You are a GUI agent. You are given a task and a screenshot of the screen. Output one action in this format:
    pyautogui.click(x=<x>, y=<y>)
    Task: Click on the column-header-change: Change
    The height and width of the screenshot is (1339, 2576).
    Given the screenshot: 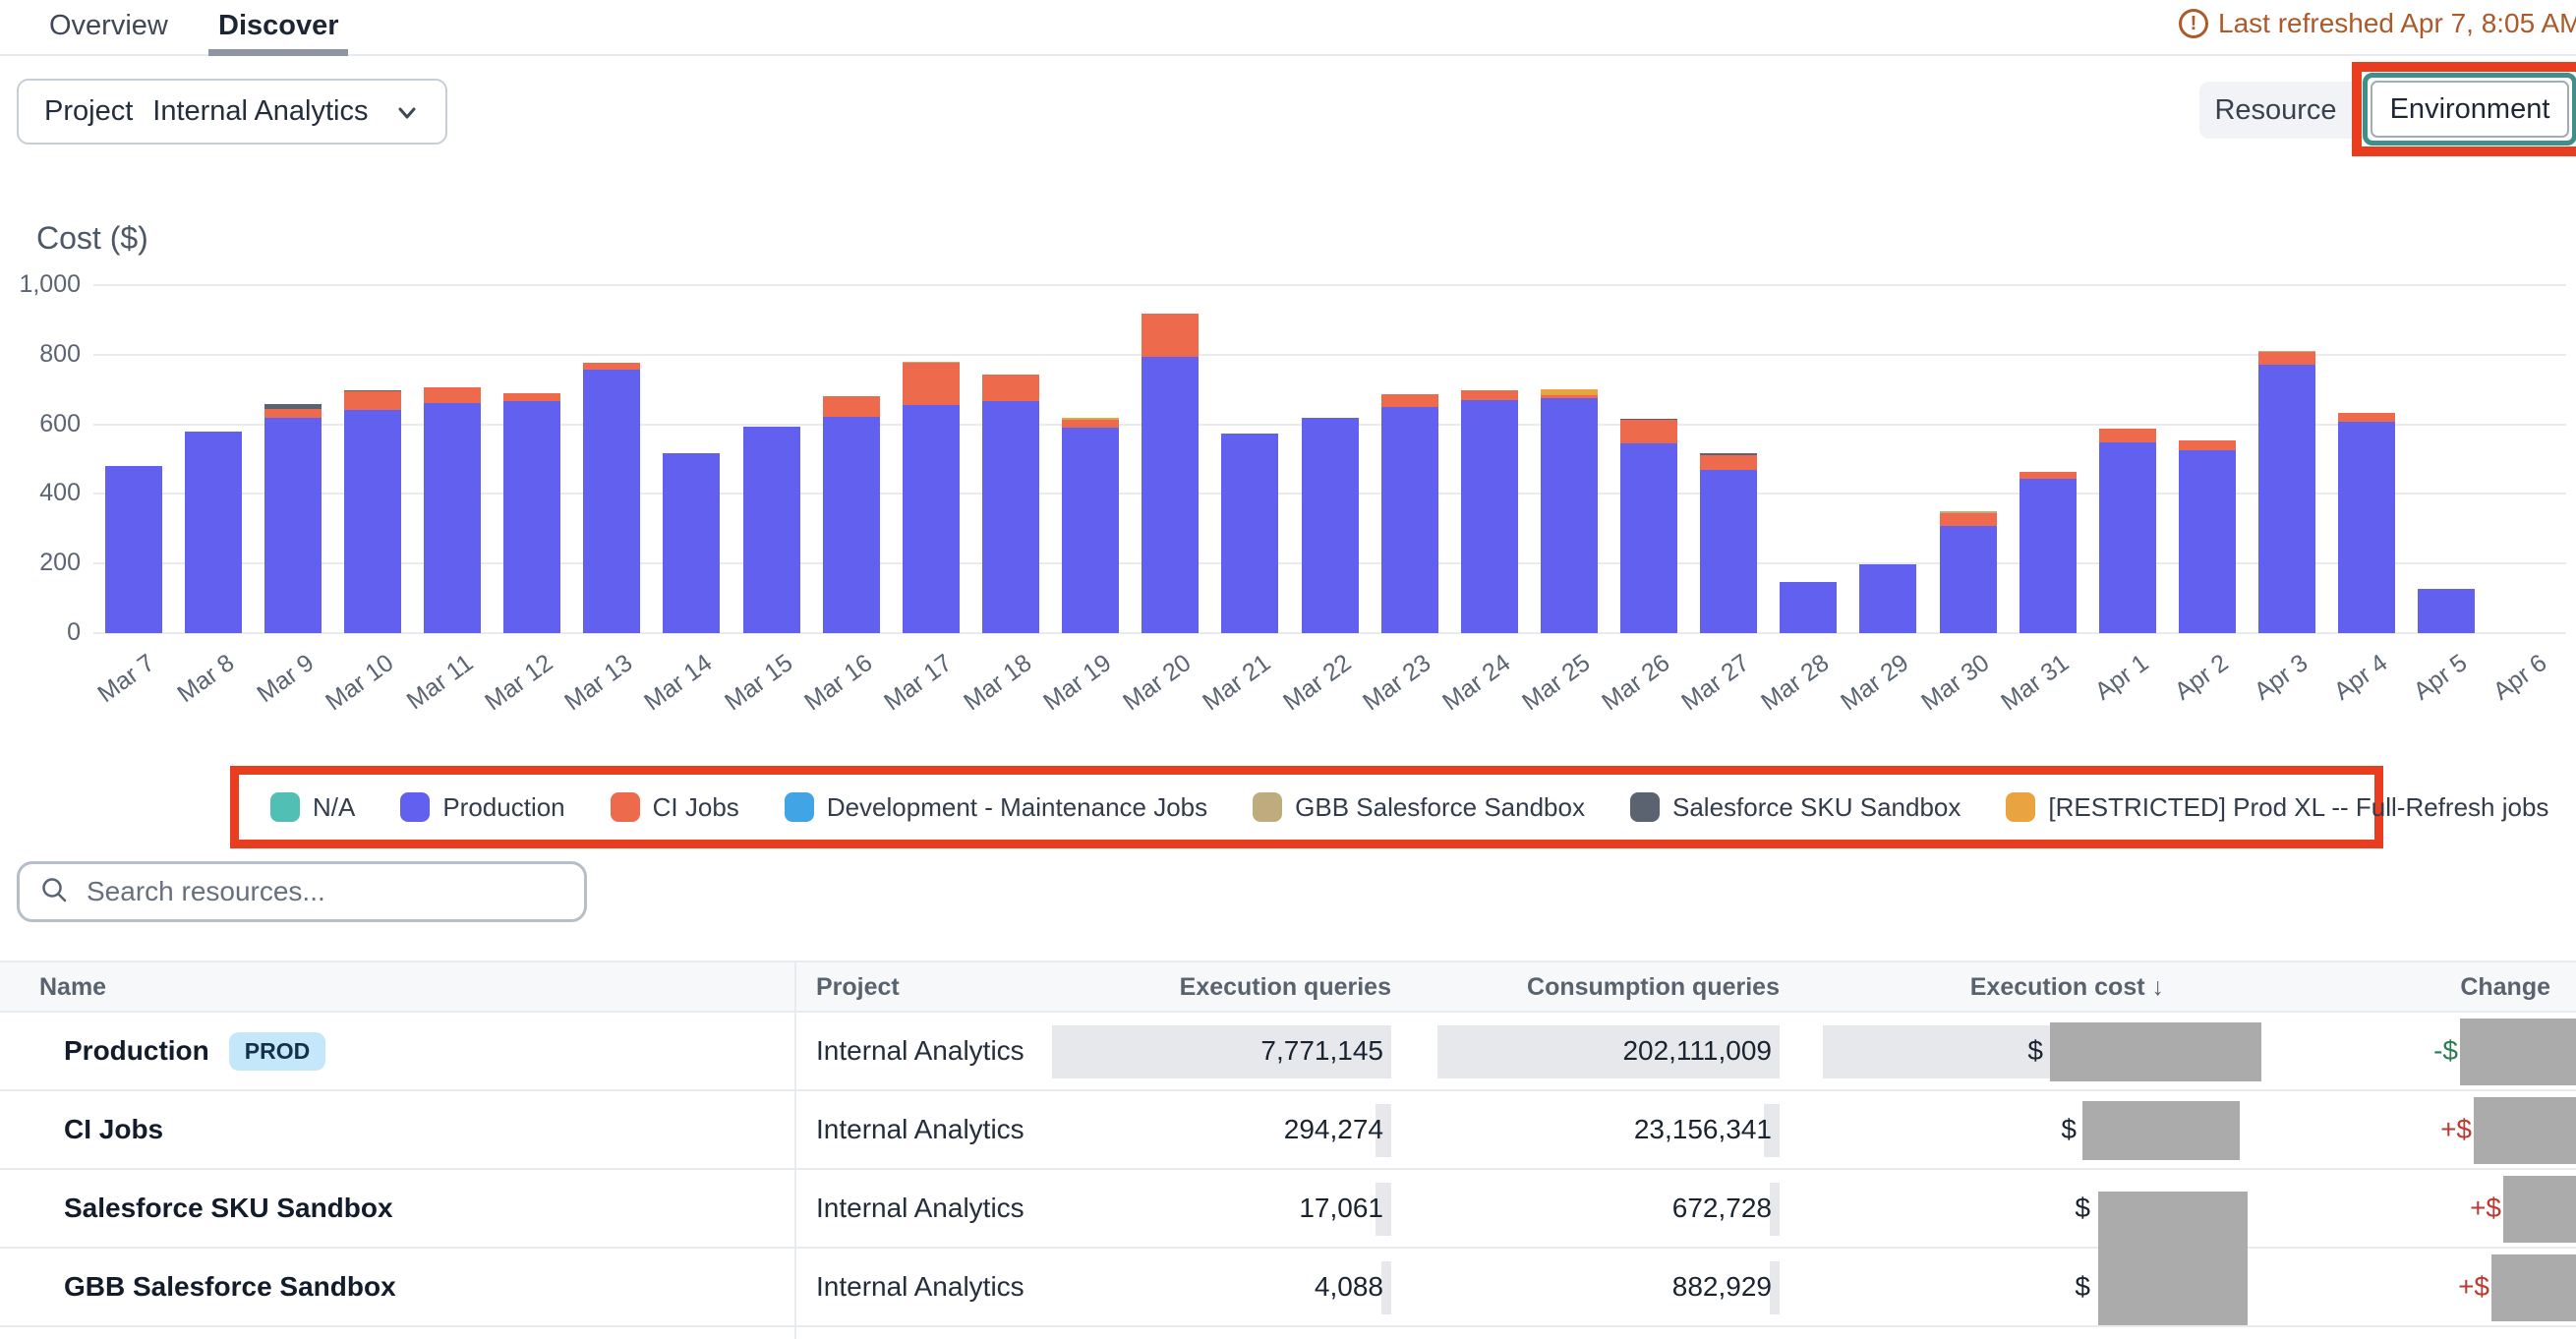 What is the action you would take?
    pyautogui.click(x=2505, y=987)
    